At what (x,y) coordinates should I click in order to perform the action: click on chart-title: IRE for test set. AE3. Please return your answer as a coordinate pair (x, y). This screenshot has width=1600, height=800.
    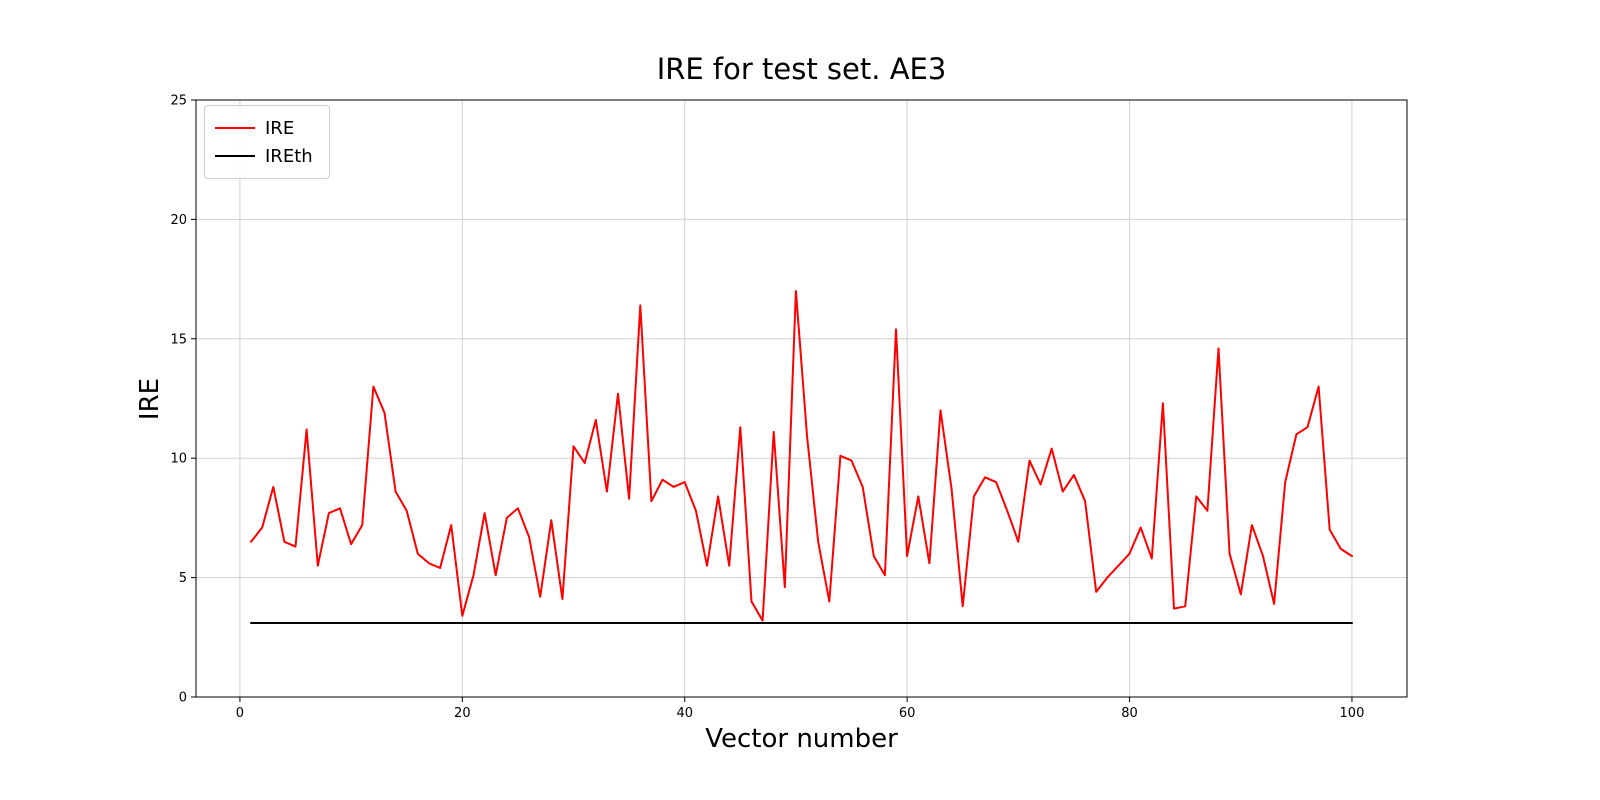
    Looking at the image, I should click on (801, 69).